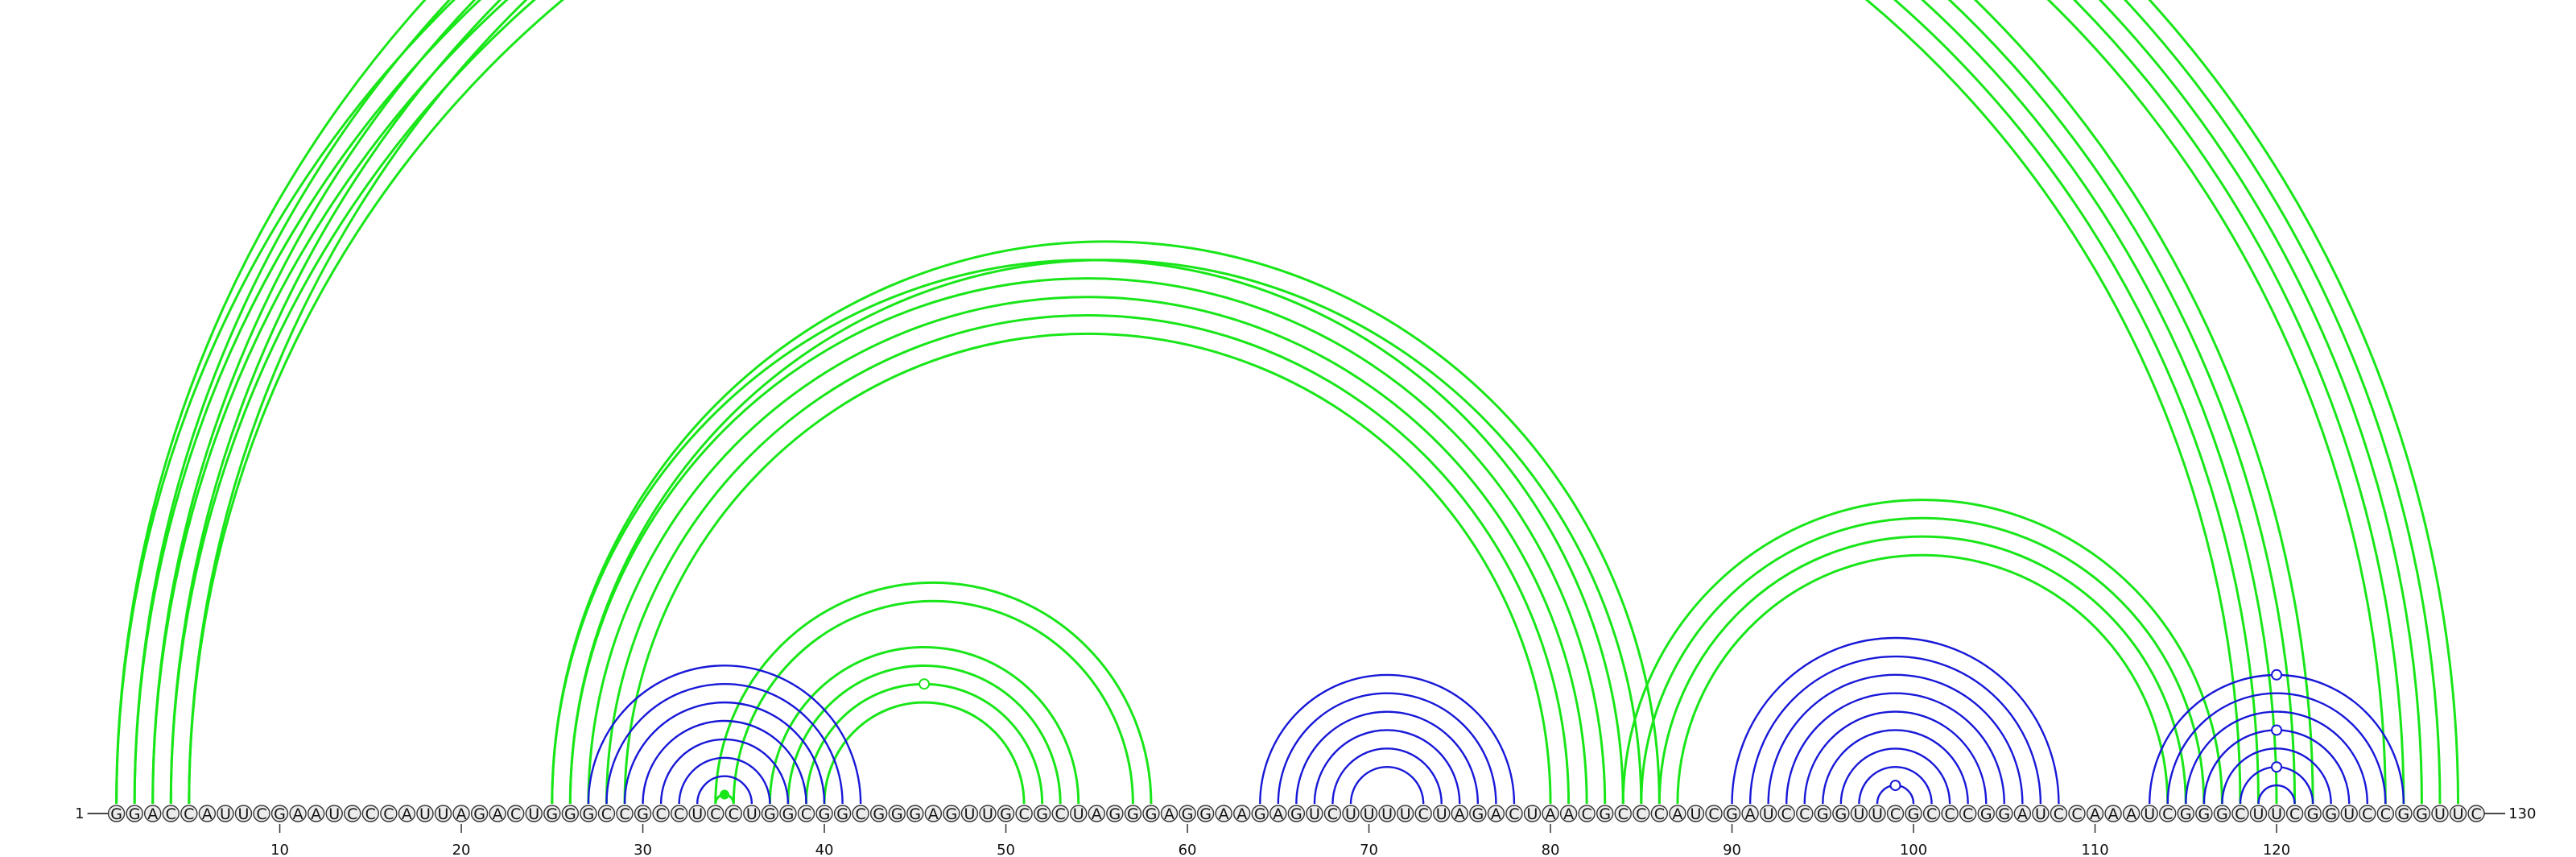 The height and width of the screenshot is (857, 2576). I want to click on nucleotide-29: C, so click(625, 814).